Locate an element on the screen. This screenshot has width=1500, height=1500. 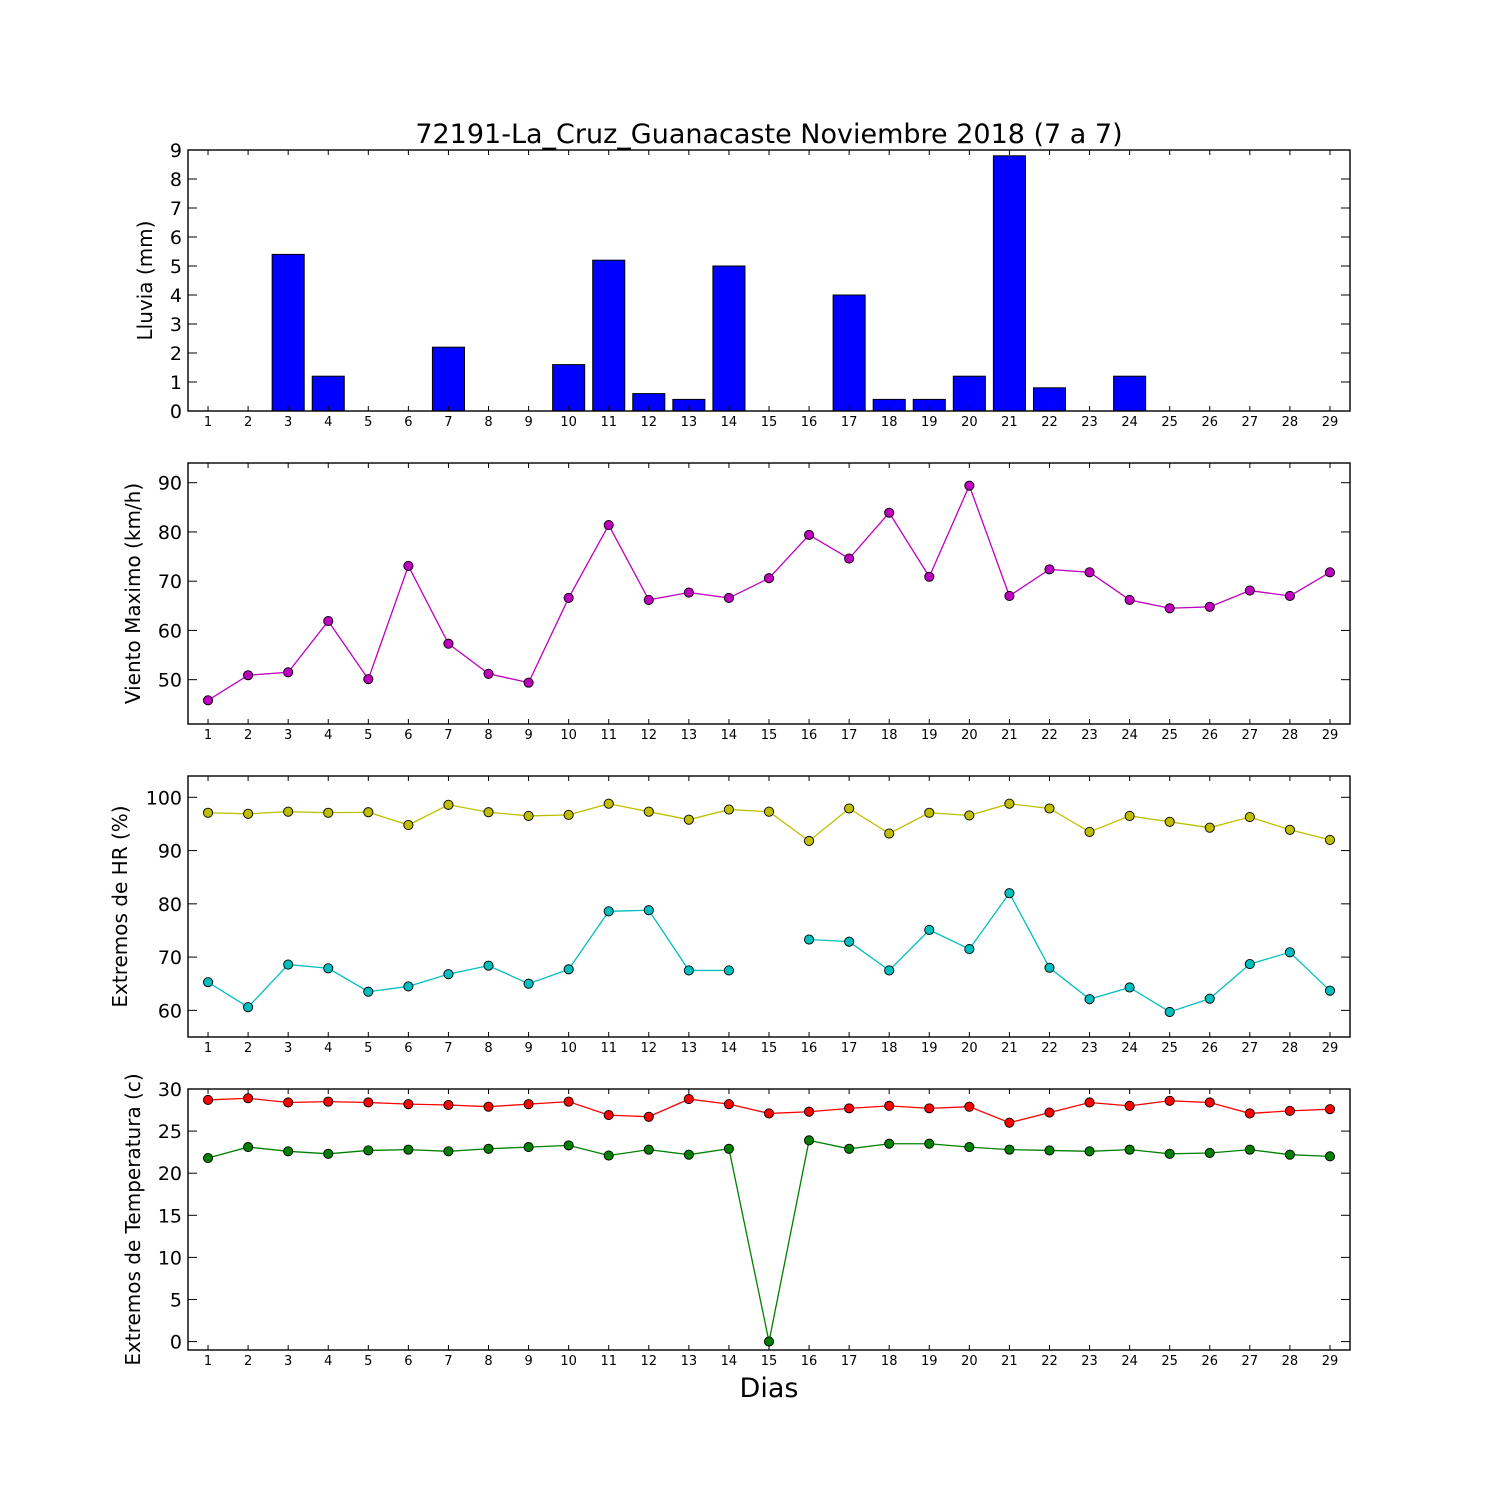
x-tick-label: 13 is located at coordinates (689, 735).